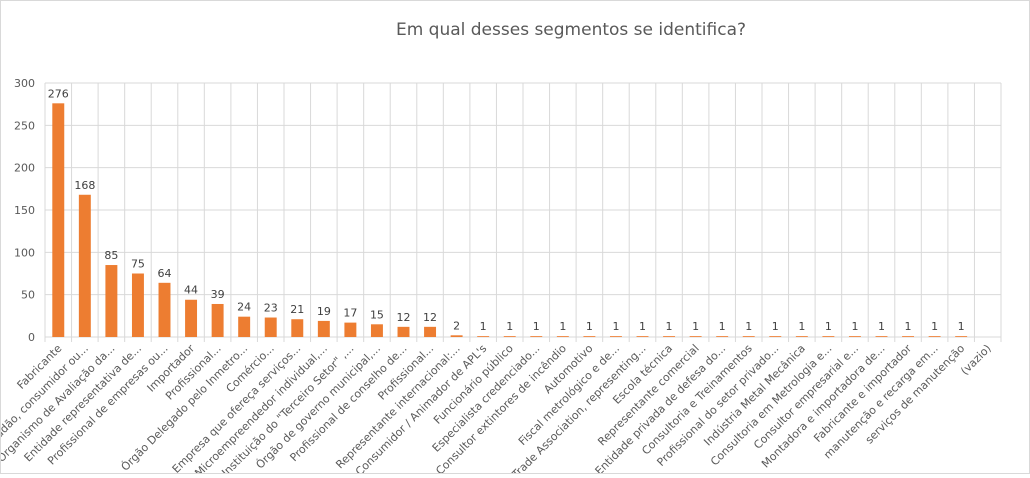 This screenshot has width=1030, height=478. Describe the element at coordinates (24, 168) in the screenshot. I see `y-tick-label: 200` at that location.